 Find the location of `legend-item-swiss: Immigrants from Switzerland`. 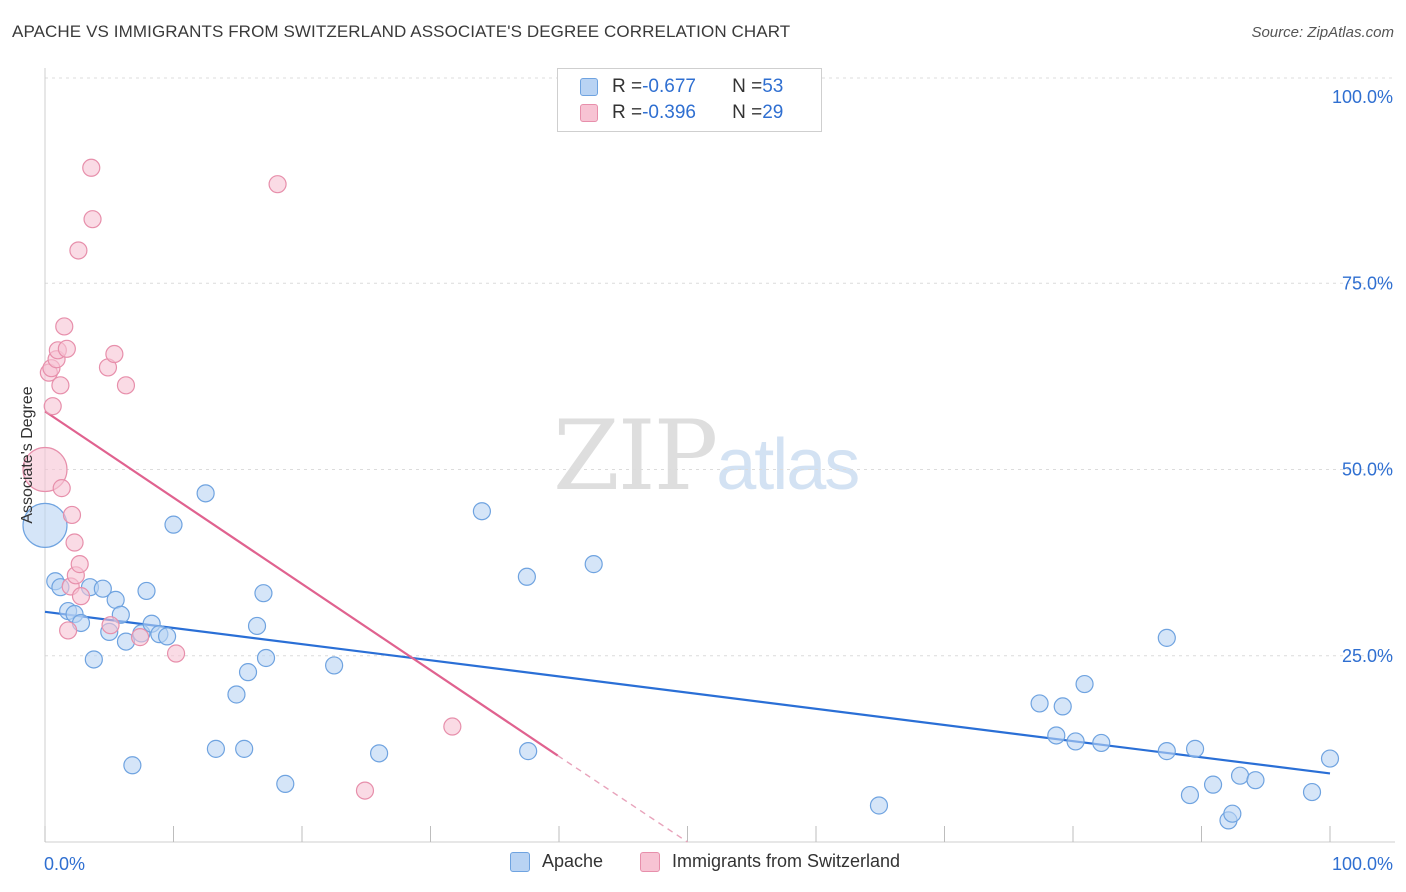

legend-item-swiss: Immigrants from Switzerland is located at coordinates (770, 861).